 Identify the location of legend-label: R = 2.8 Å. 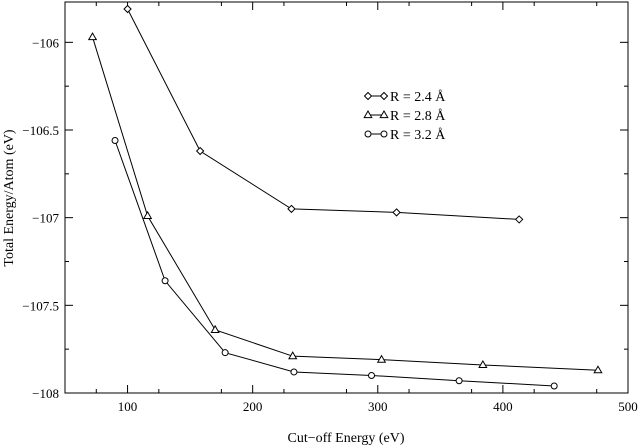
(418, 116).